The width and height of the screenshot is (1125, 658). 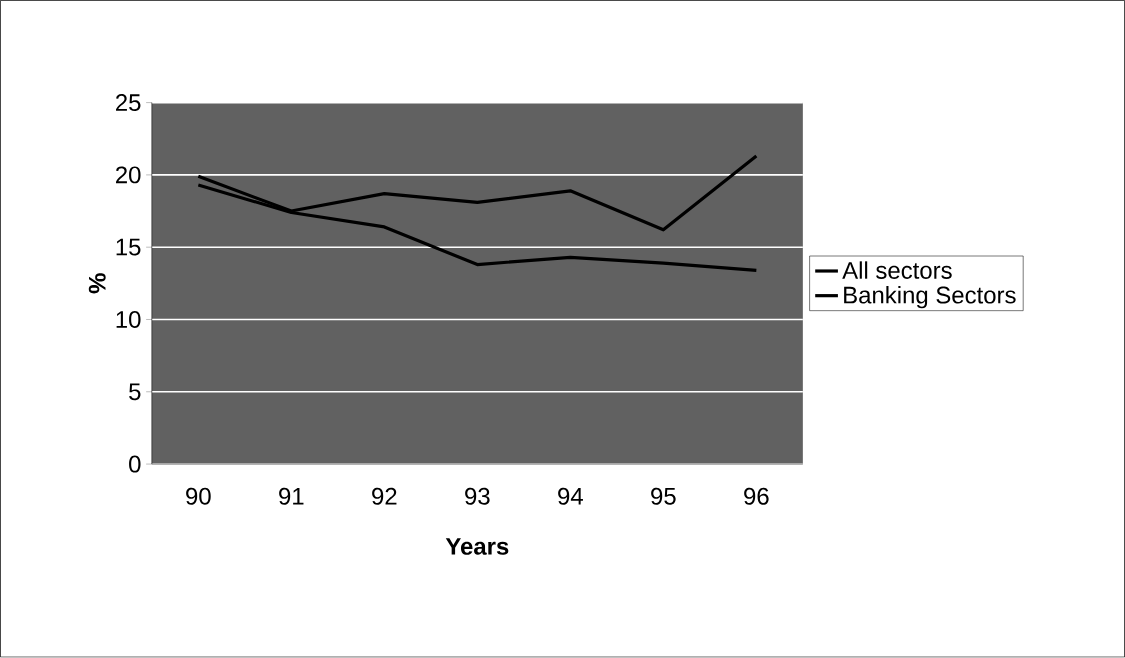 I want to click on x-tick-label: 92, so click(x=384, y=496).